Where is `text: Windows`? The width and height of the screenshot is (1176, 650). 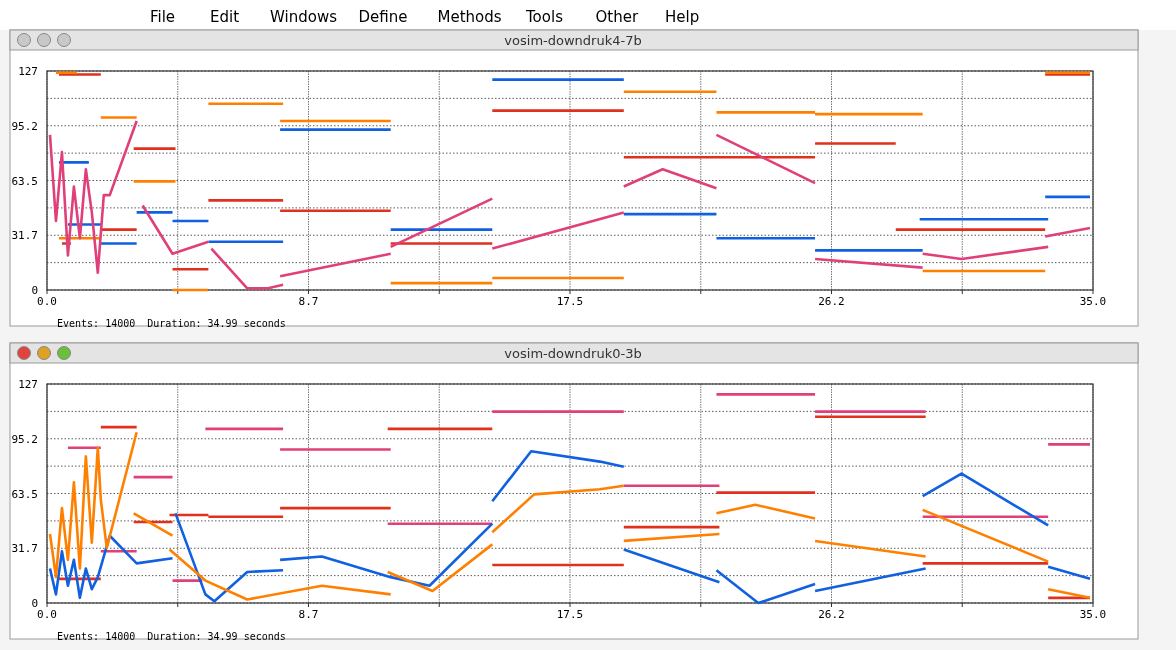
text: Windows is located at coordinates (304, 17).